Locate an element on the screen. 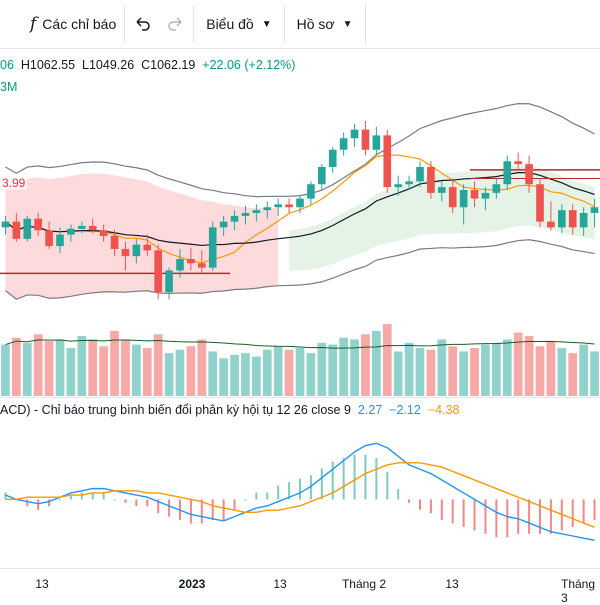  top-toolbar: f Các chỉ báo Biểu đồ ▼ Hồ sơ ▼ is located at coordinates (300, 24).